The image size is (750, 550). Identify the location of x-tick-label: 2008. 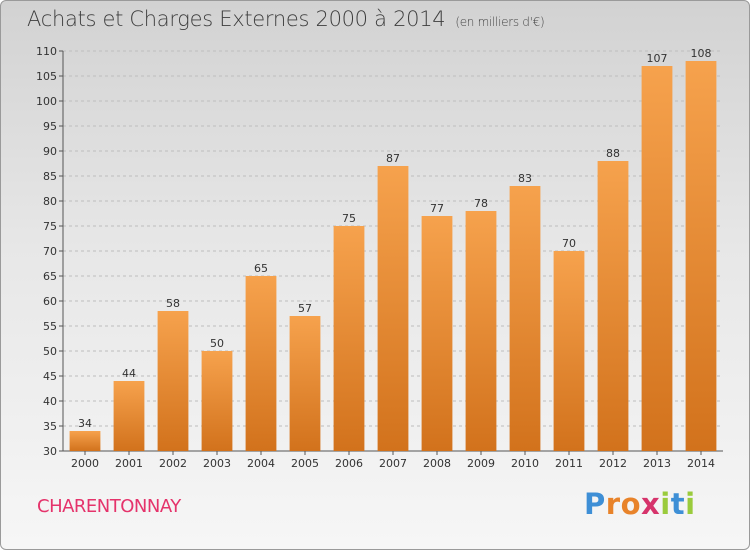
(437, 463).